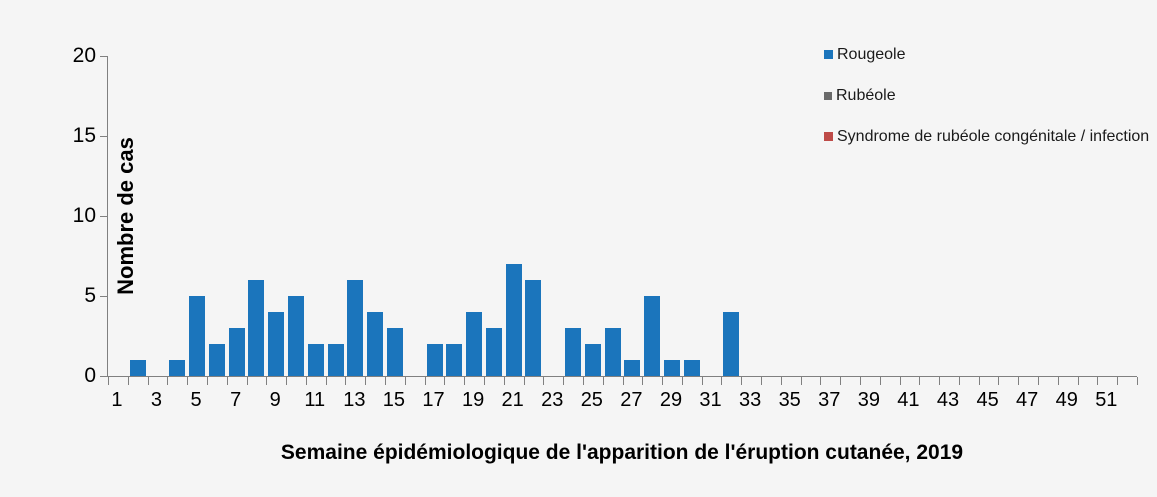 Image resolution: width=1157 pixels, height=497 pixels. What do you see at coordinates (90, 295) in the screenshot?
I see `y-tick-label: 5` at bounding box center [90, 295].